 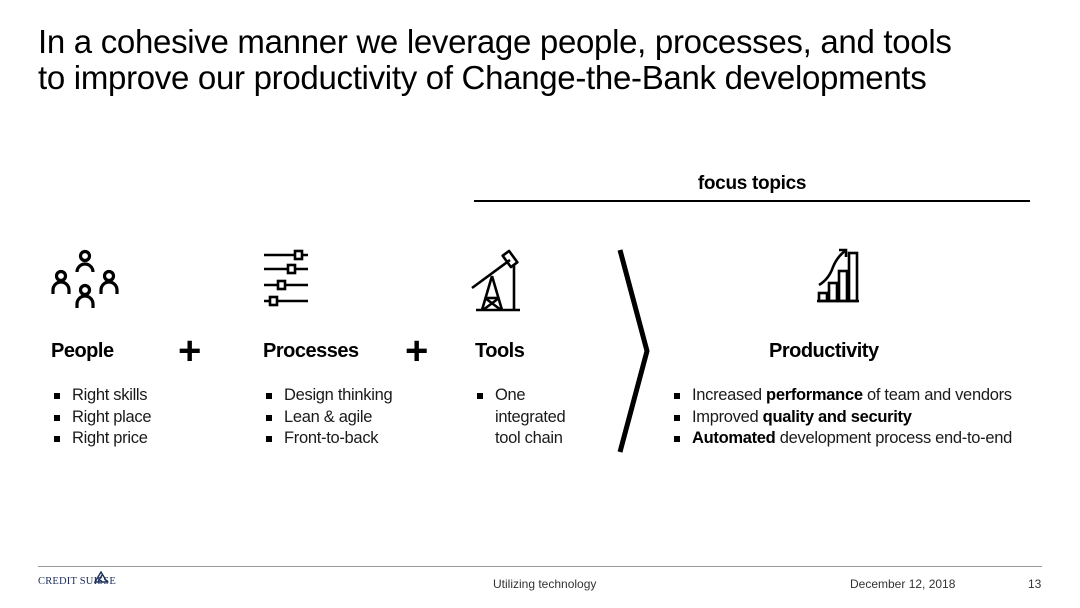 I want to click on list-item: Lean & agile, so click(x=349, y=418).